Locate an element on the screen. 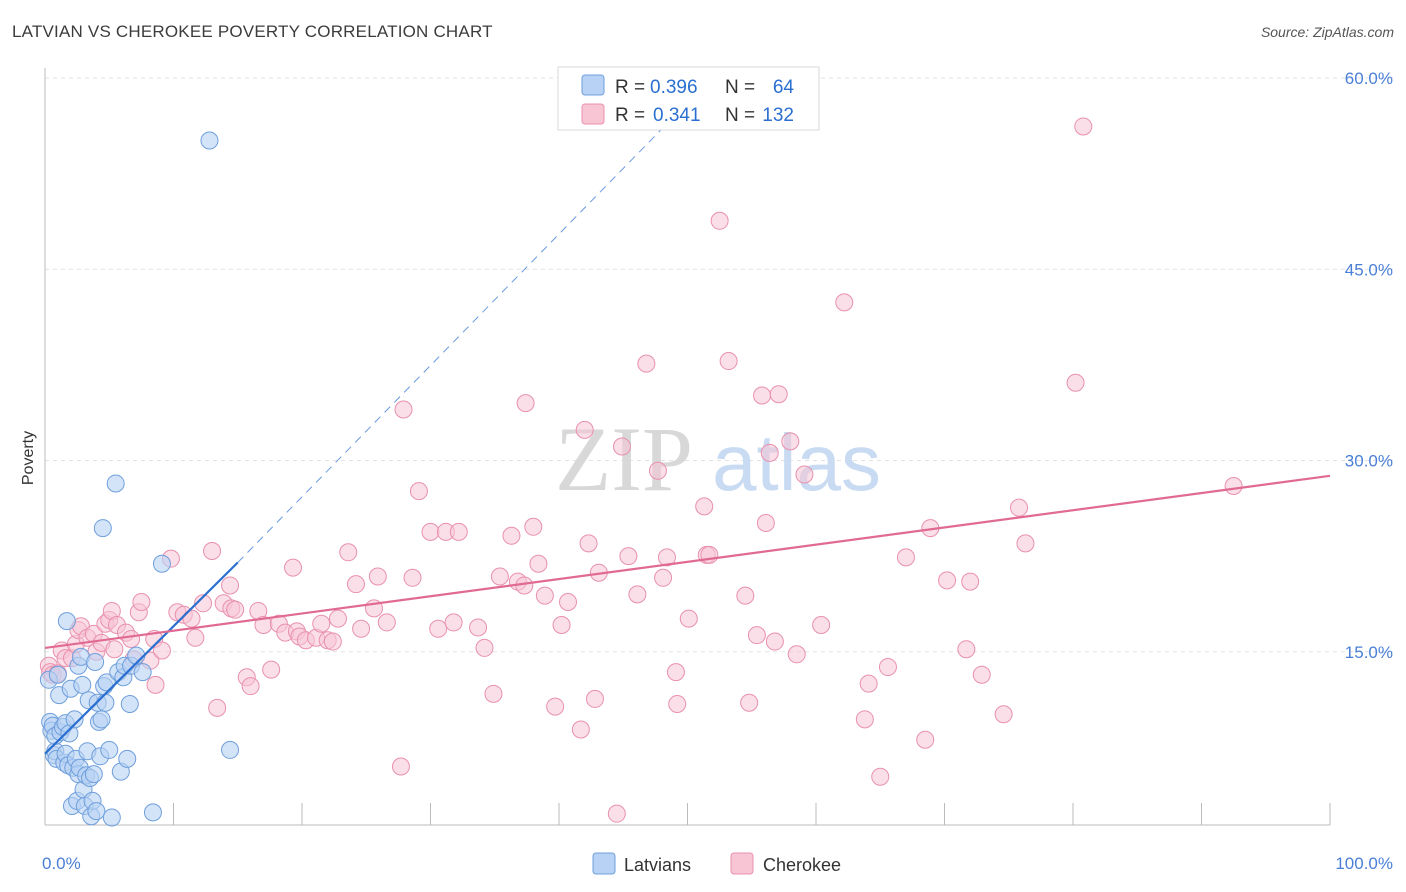  bottom-legend-latvians: Latvians is located at coordinates (657, 865).